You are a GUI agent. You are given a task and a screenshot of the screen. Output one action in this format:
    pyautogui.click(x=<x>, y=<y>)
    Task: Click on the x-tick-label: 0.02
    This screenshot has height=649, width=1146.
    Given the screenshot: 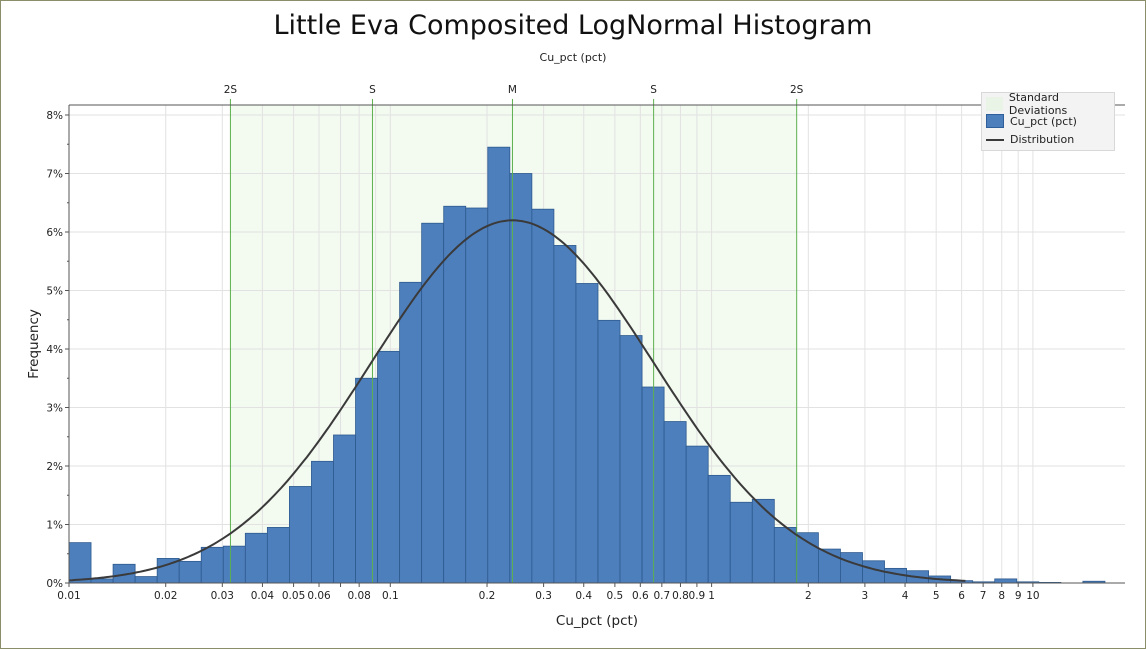 What is the action you would take?
    pyautogui.click(x=165, y=596)
    